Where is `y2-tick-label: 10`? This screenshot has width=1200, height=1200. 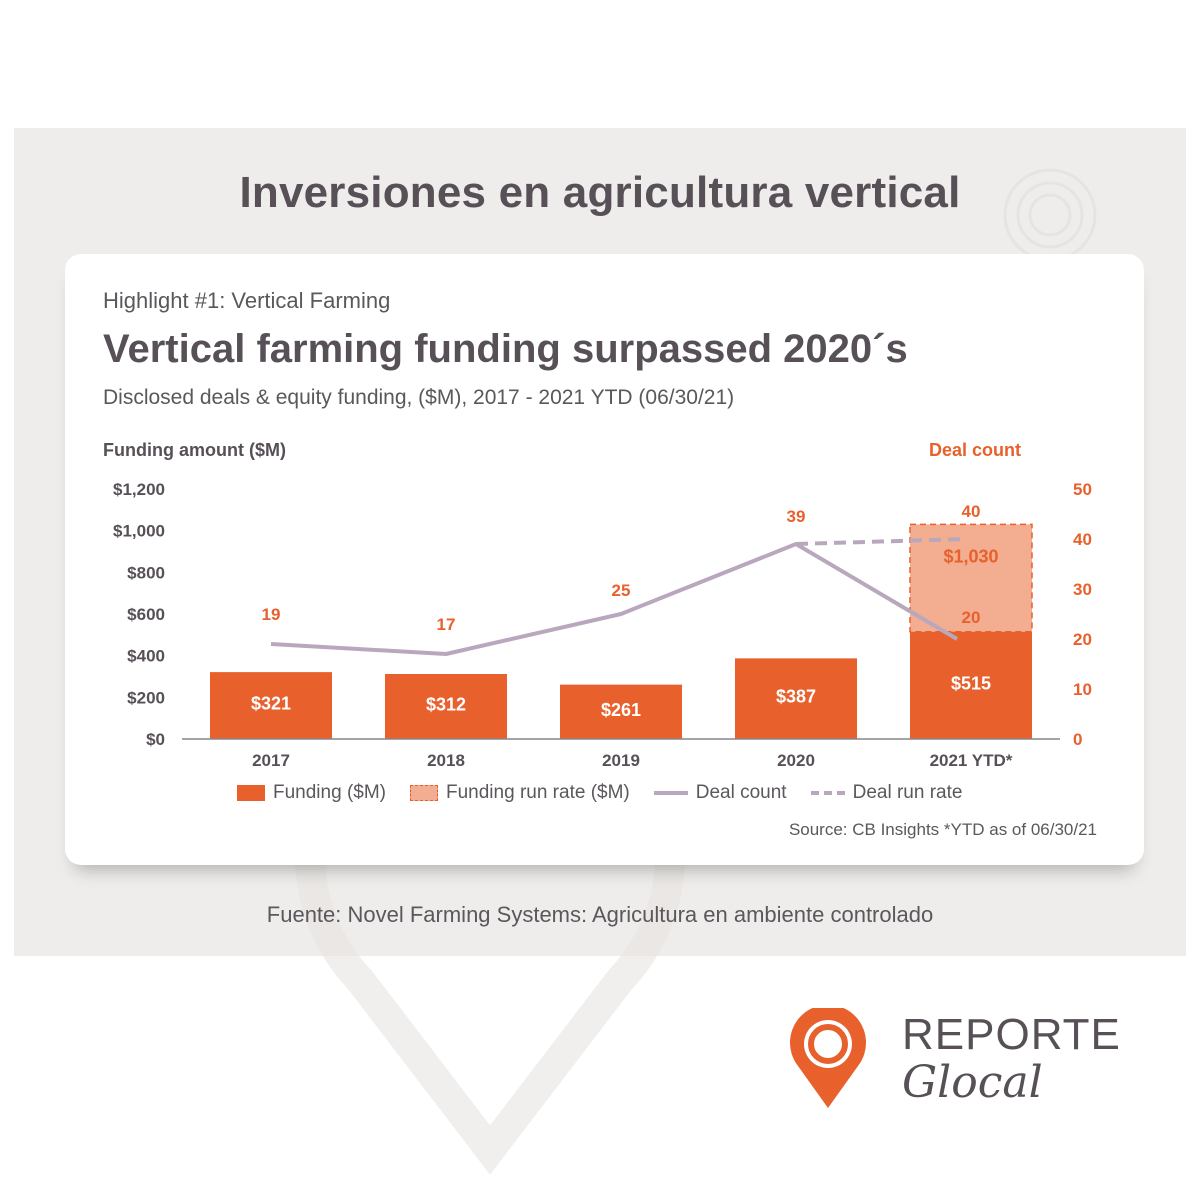
y2-tick-label: 10 is located at coordinates (1082, 689).